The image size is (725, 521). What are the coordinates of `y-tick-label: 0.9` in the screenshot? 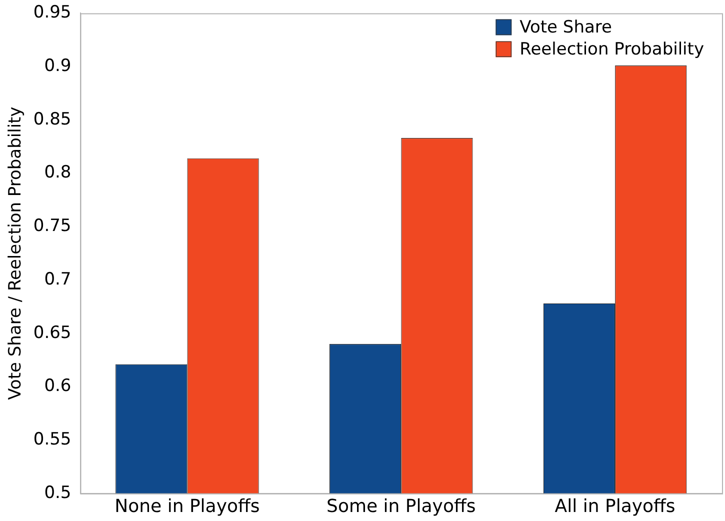 It's located at (58, 66).